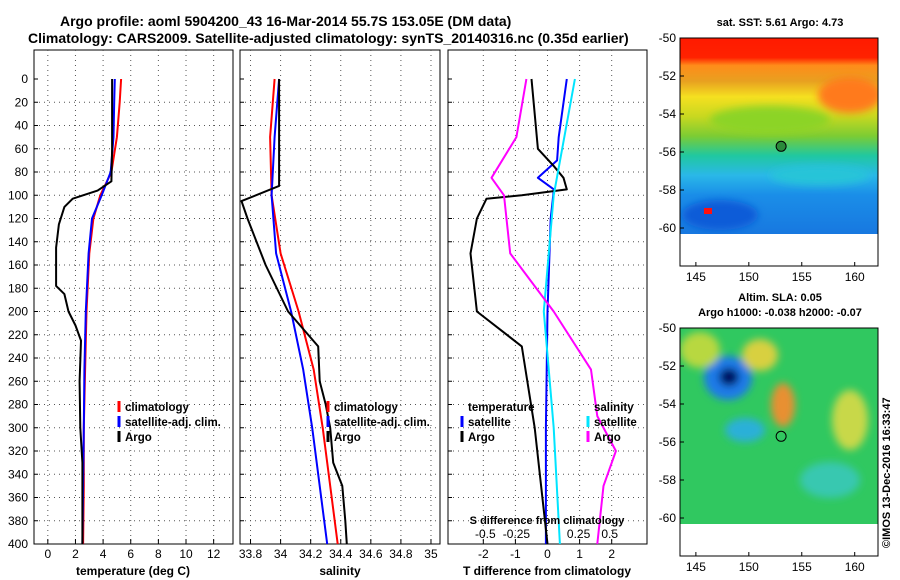  I want to click on temperature-xlabel: temperature (deg C), so click(133, 571).